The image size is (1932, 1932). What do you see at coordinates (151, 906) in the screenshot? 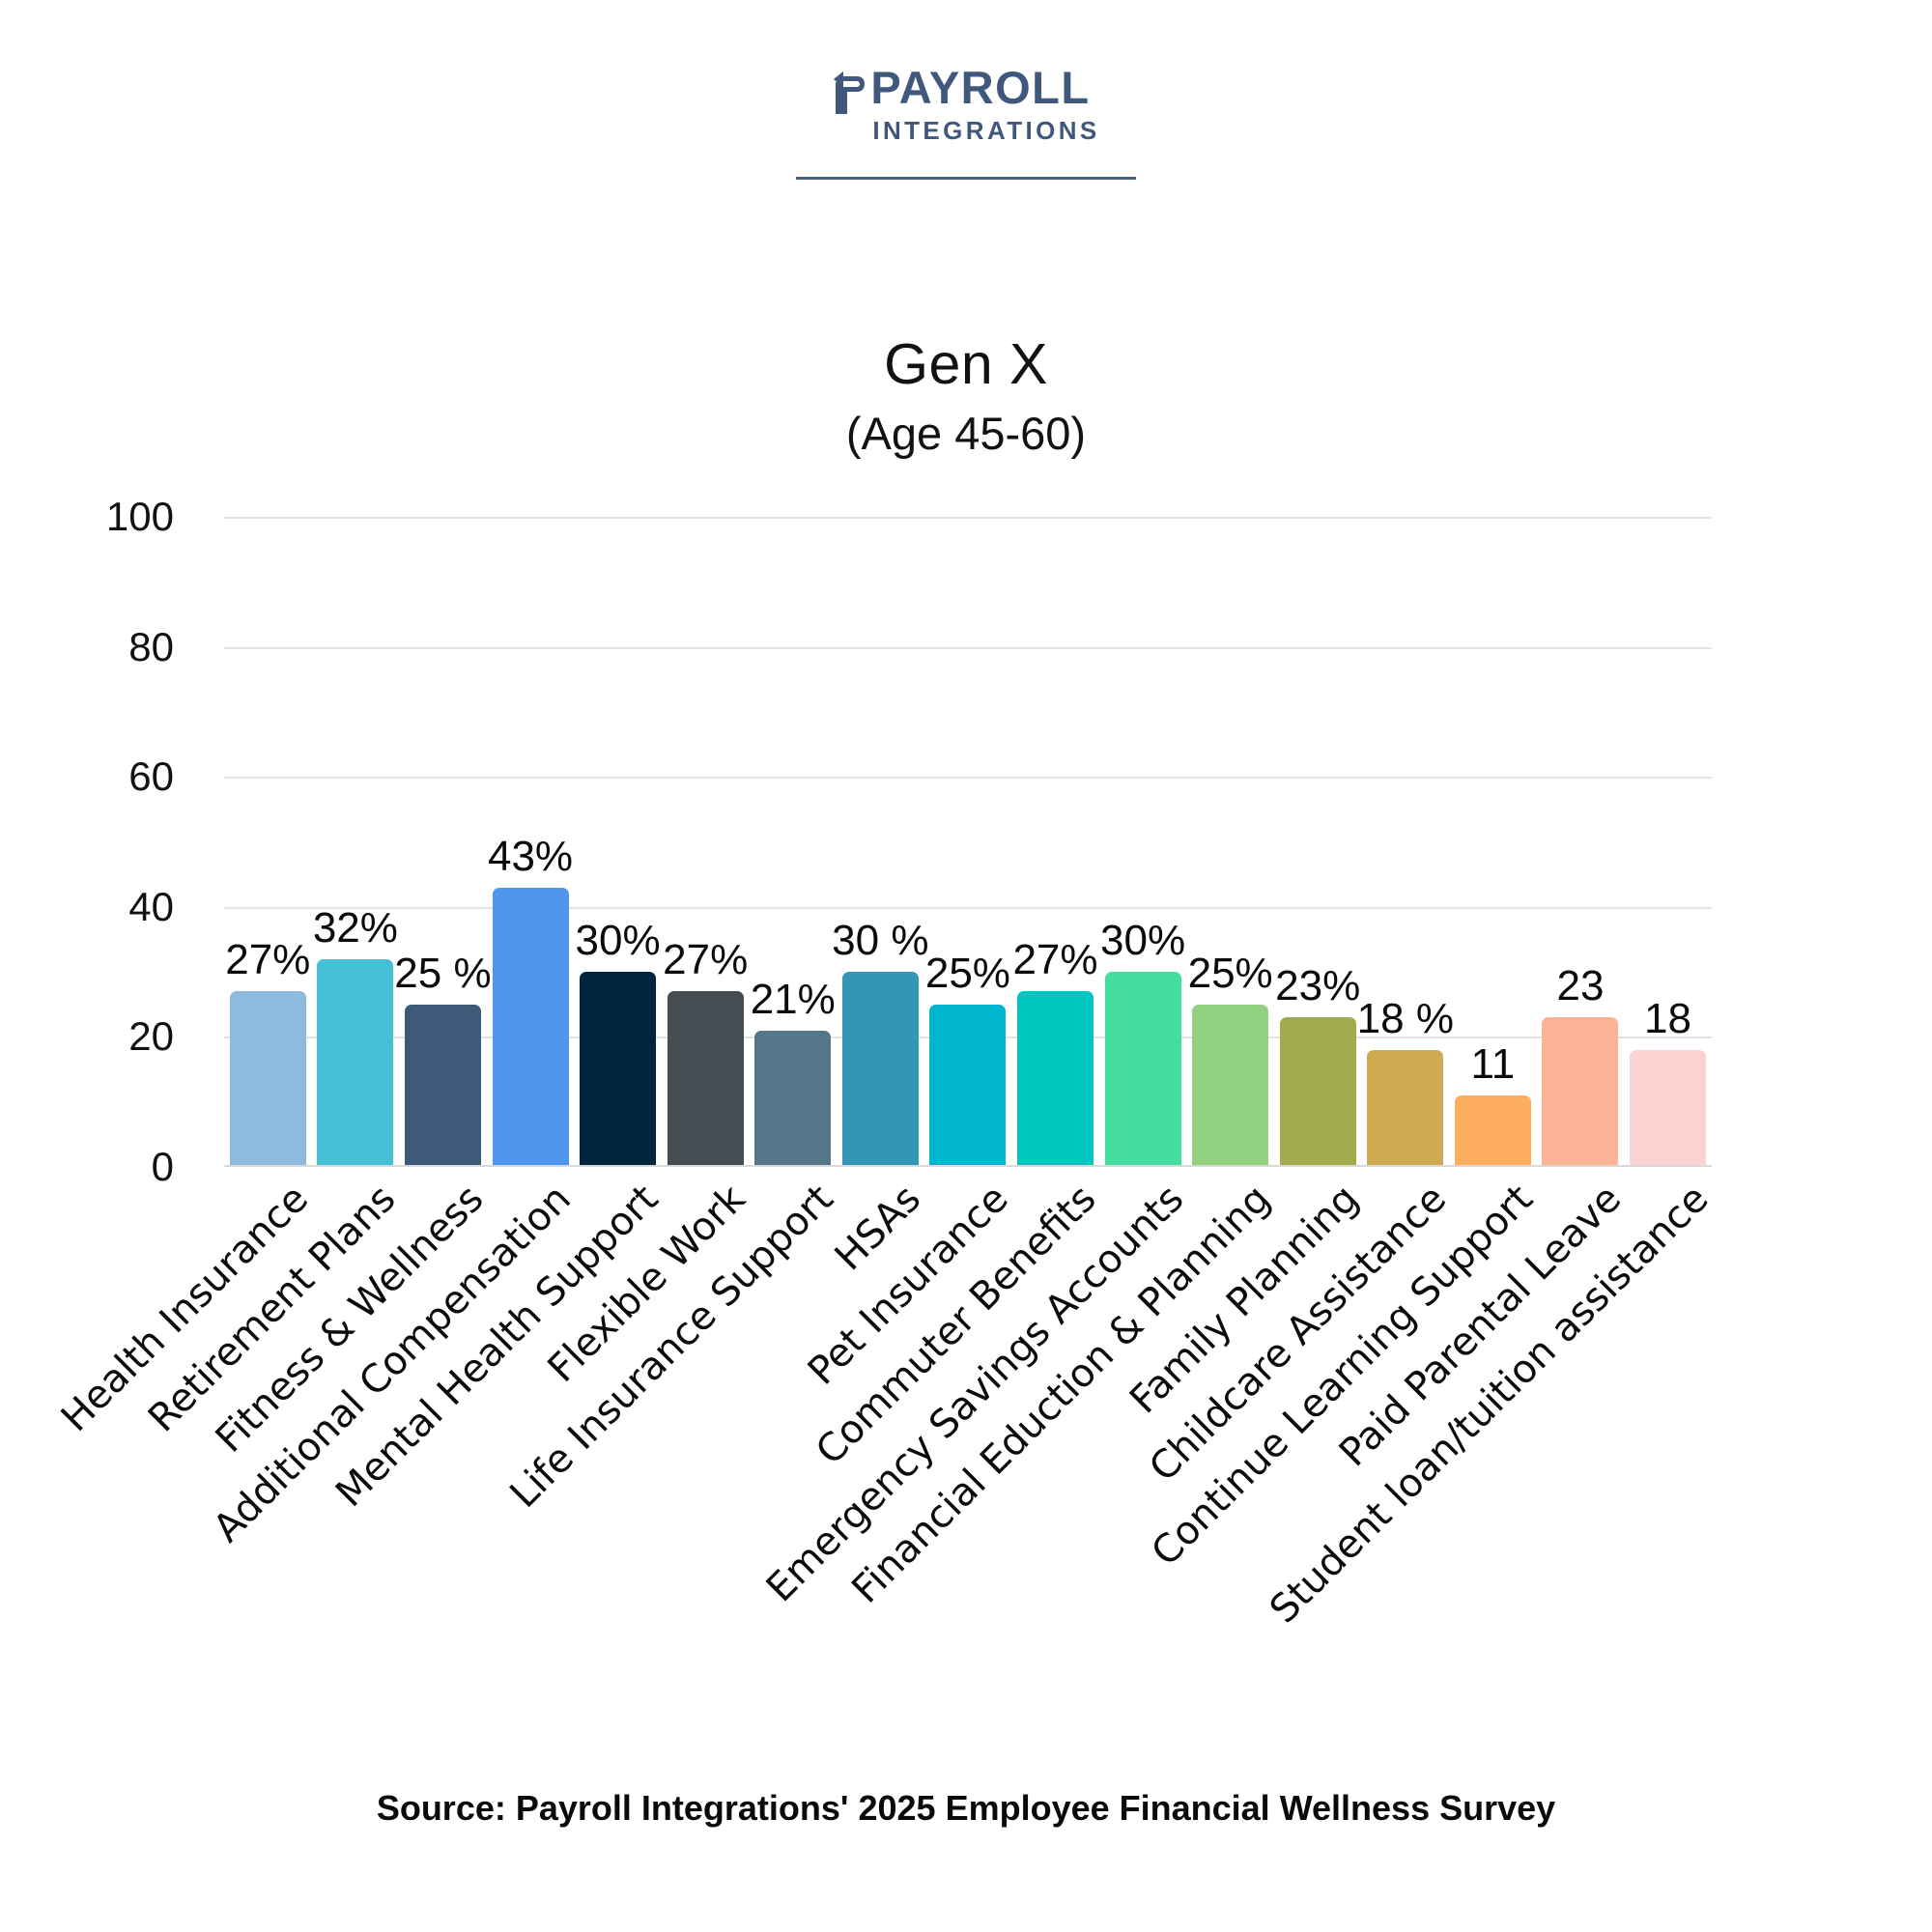
I see `y-axis-tick-label: 40` at bounding box center [151, 906].